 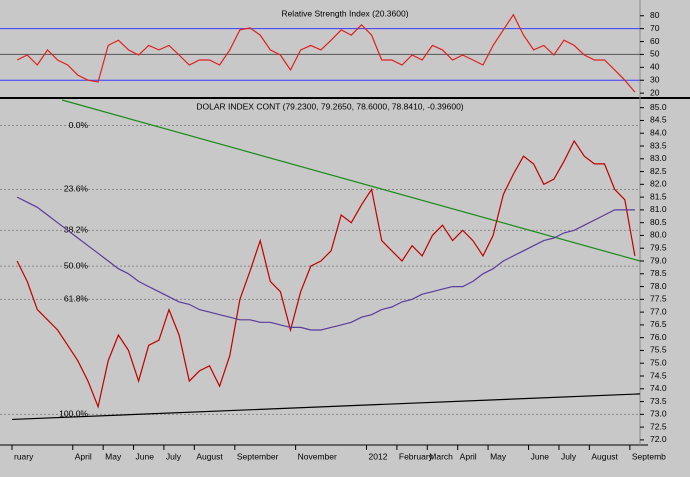 What do you see at coordinates (24, 456) in the screenshot?
I see `x-tick-label: ruary` at bounding box center [24, 456].